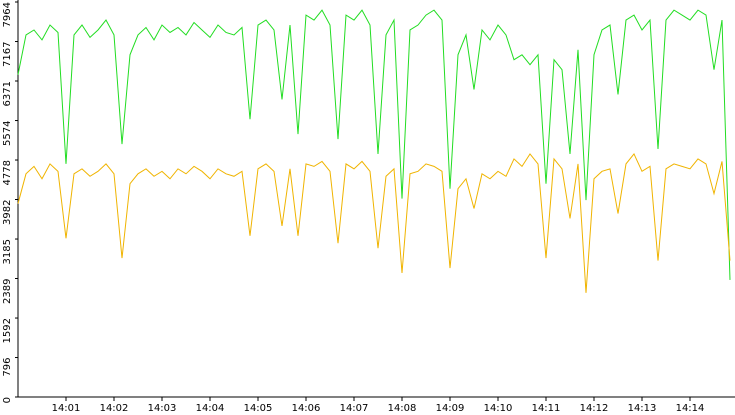  What do you see at coordinates (402, 408) in the screenshot?
I see `x-tick-label: 14:08` at bounding box center [402, 408].